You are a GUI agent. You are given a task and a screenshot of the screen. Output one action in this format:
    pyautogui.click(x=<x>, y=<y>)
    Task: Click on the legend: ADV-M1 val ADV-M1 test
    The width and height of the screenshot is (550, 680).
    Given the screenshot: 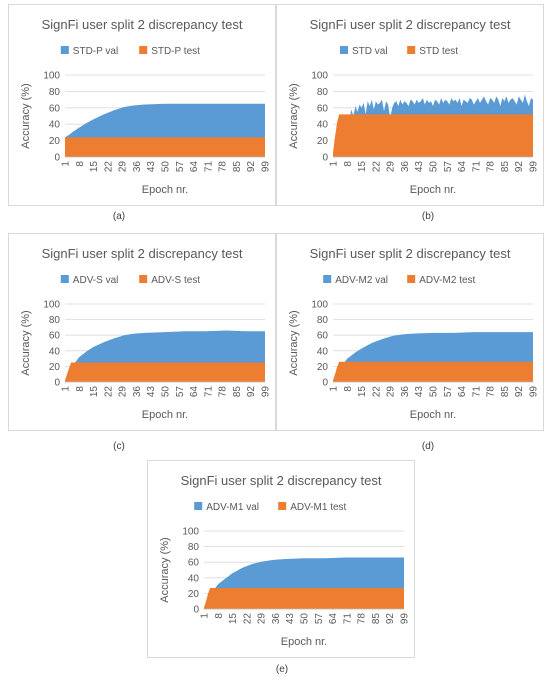 What is the action you would take?
    pyautogui.click(x=270, y=507)
    